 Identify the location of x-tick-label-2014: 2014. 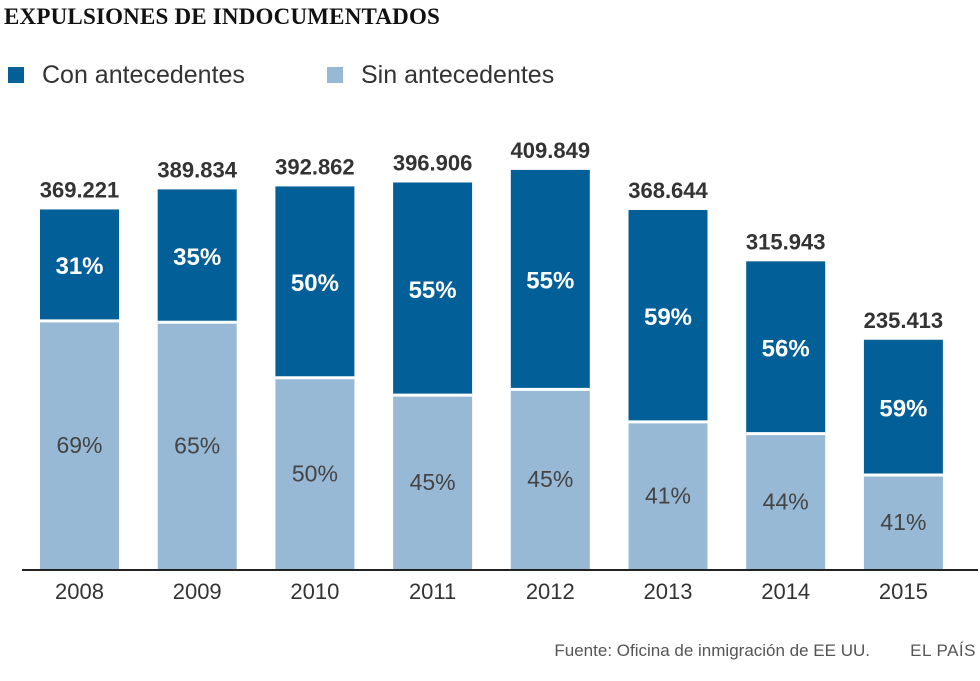
(785, 591).